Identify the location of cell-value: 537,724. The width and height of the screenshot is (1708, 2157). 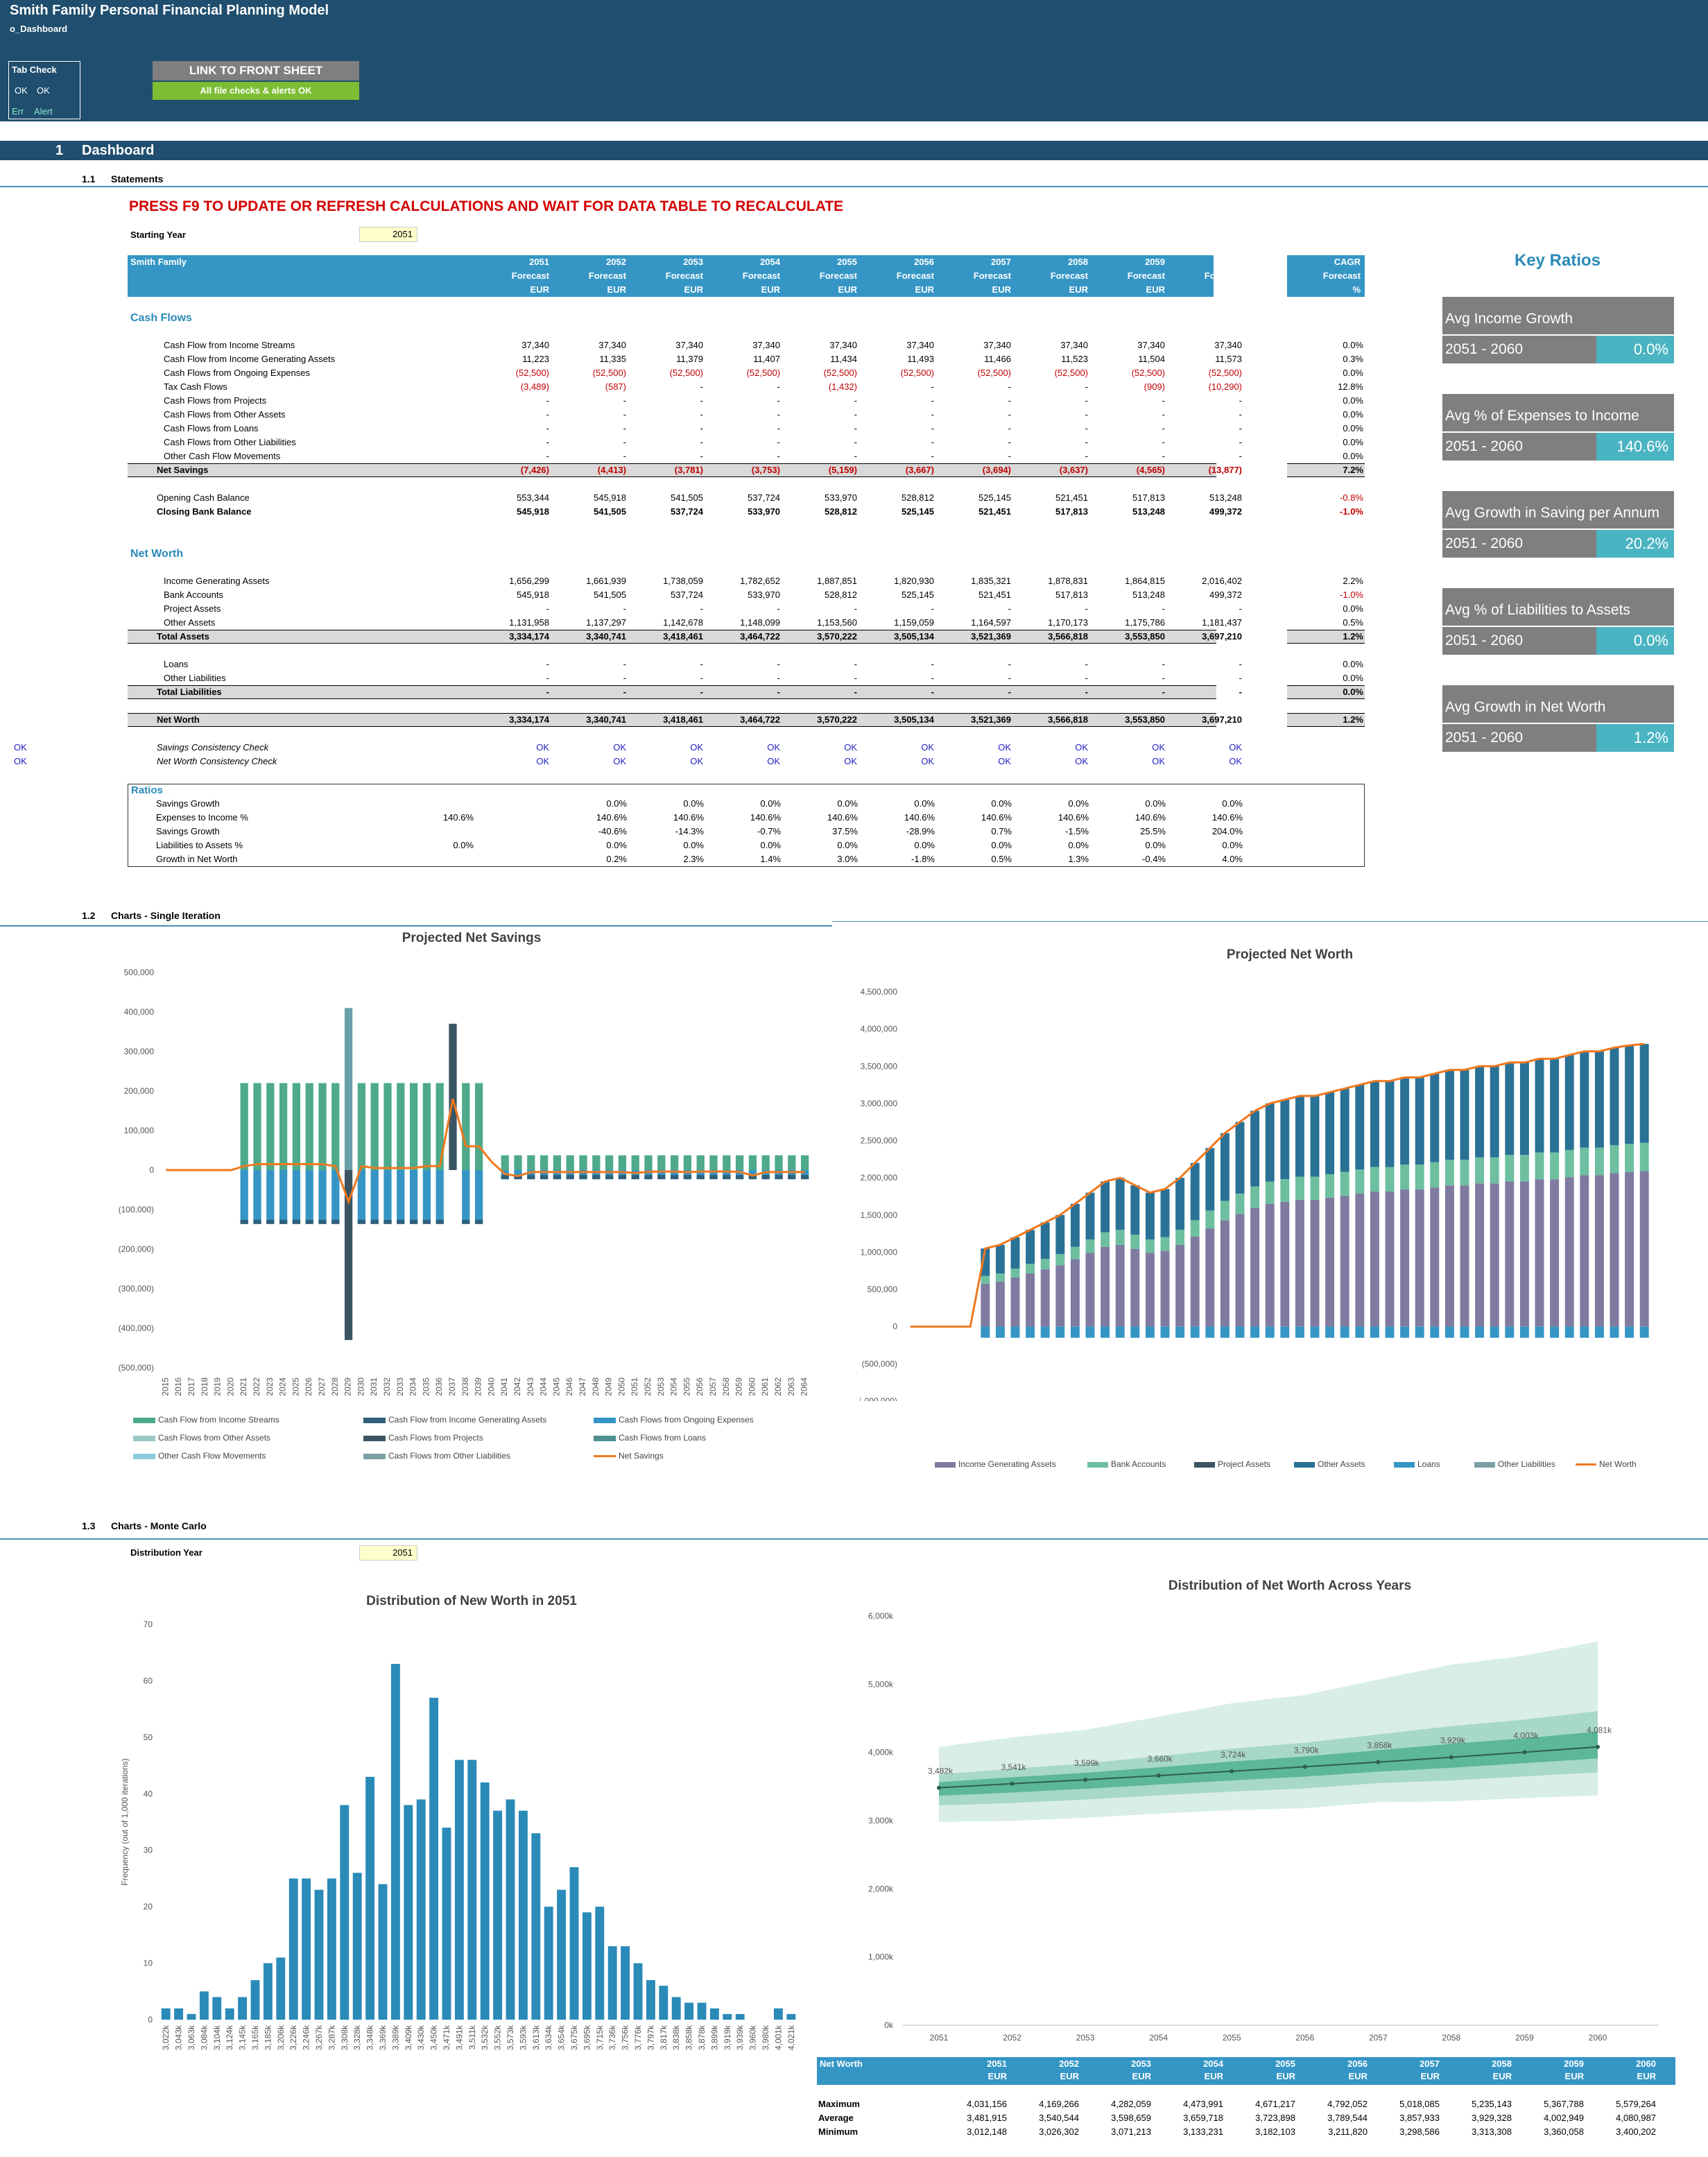
(687, 595).